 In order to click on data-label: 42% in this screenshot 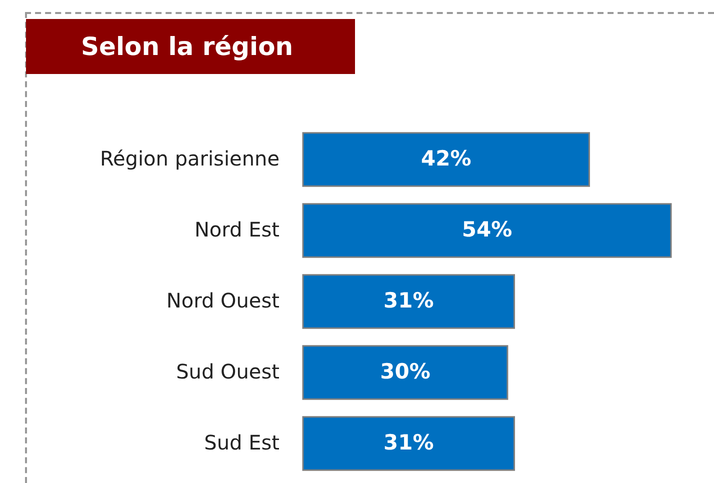, I will do `click(446, 158)`.